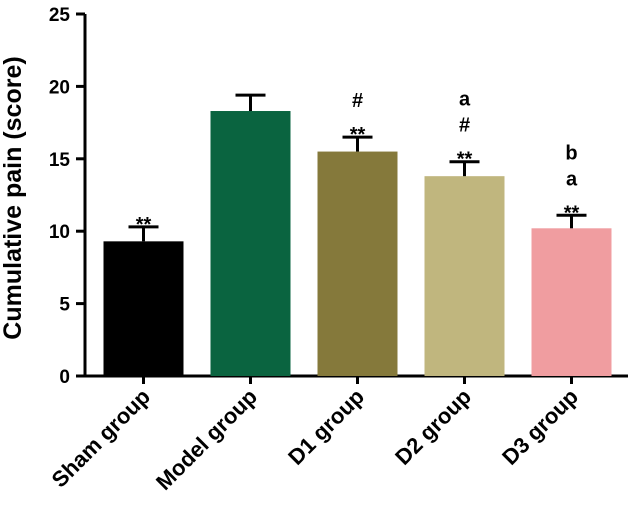  Describe the element at coordinates (59, 87) in the screenshot. I see `y-tick-label: 20` at that location.